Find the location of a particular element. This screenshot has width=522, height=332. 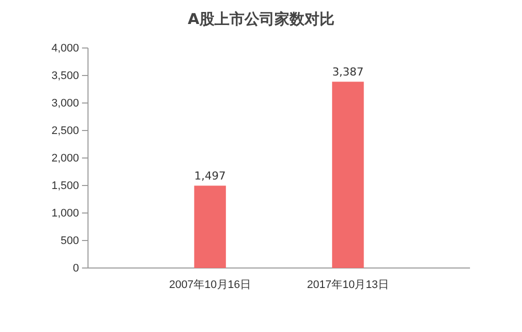

y-tick-label: 1,500 is located at coordinates (65, 186).